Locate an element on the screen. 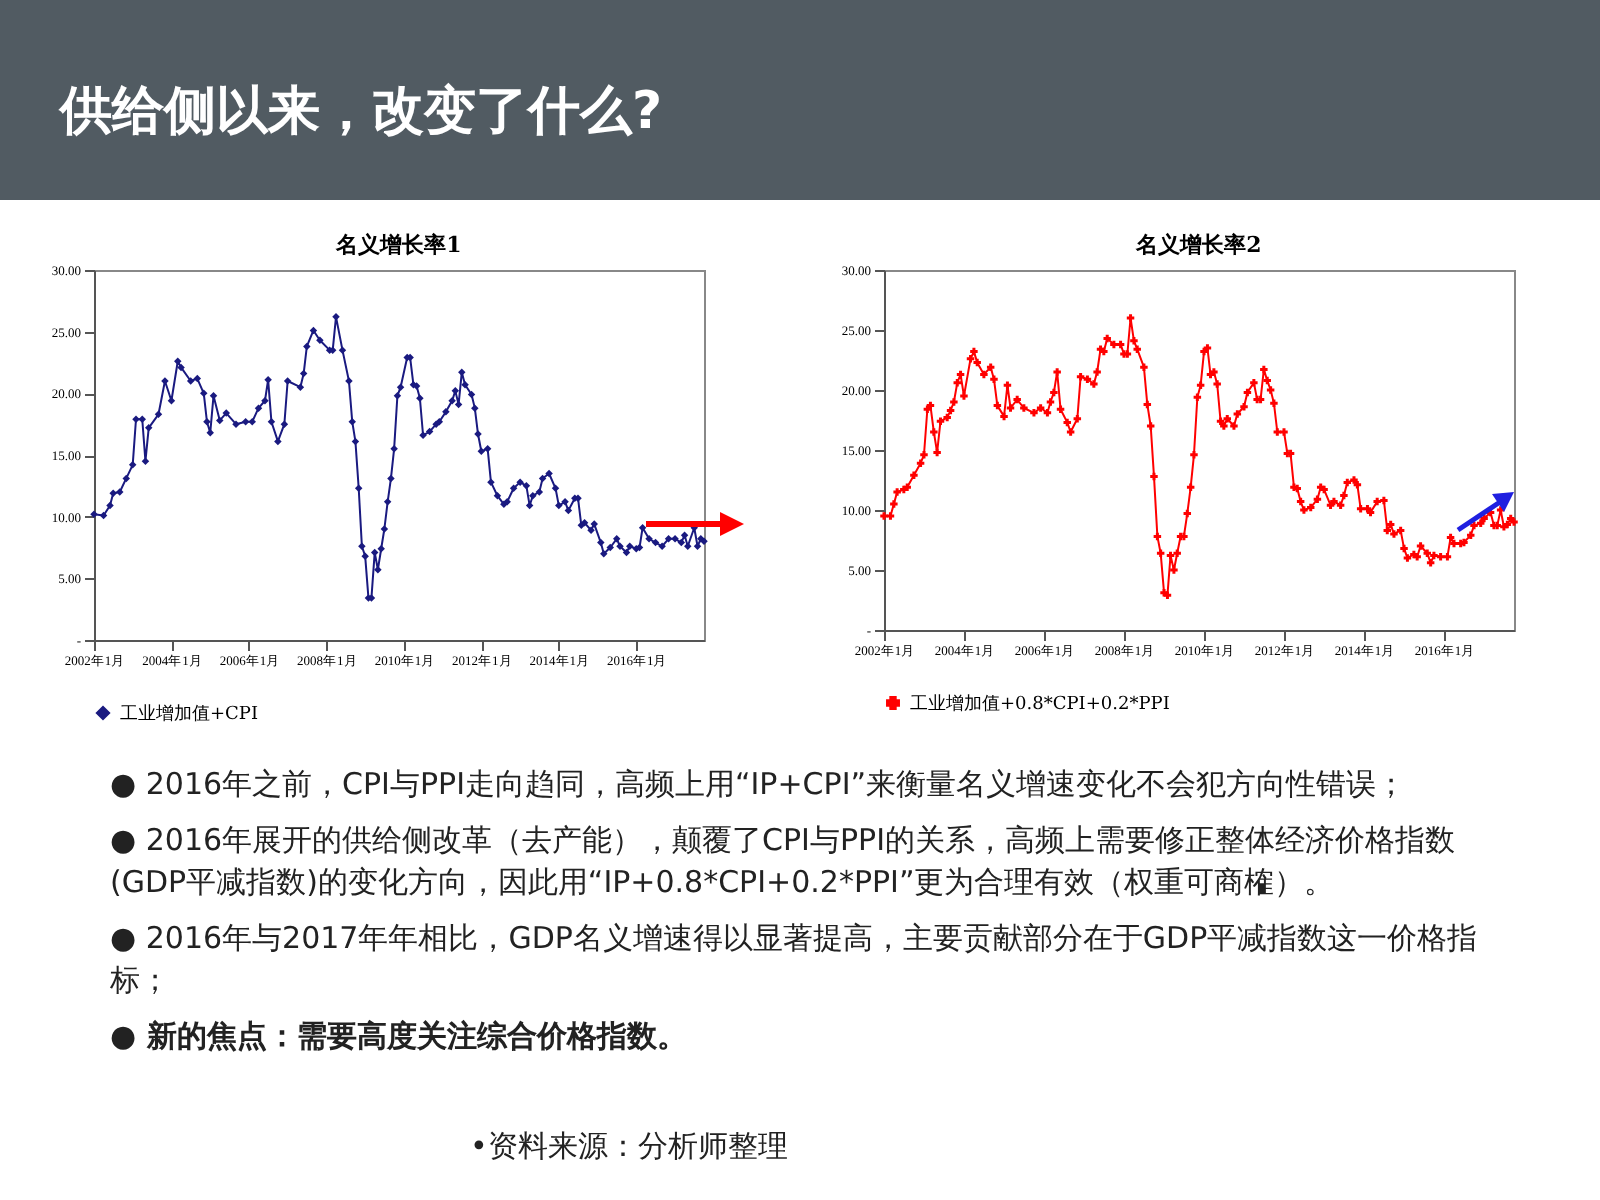 The height and width of the screenshot is (1200, 1600). legend-label: 工业增加值+0.8*CPI+0.2*PPI is located at coordinates (1040, 704).